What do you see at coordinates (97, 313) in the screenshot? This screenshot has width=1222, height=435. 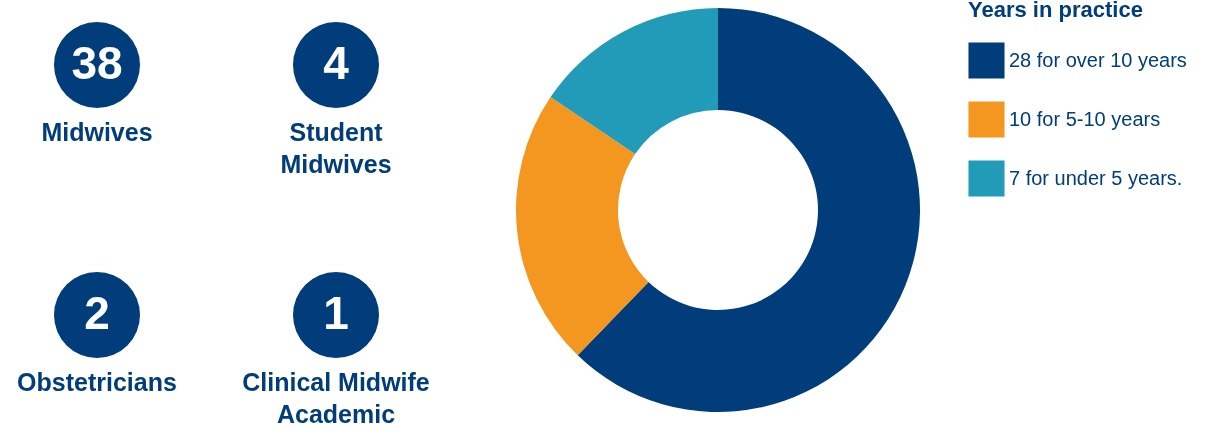 I see `data-label: 2` at bounding box center [97, 313].